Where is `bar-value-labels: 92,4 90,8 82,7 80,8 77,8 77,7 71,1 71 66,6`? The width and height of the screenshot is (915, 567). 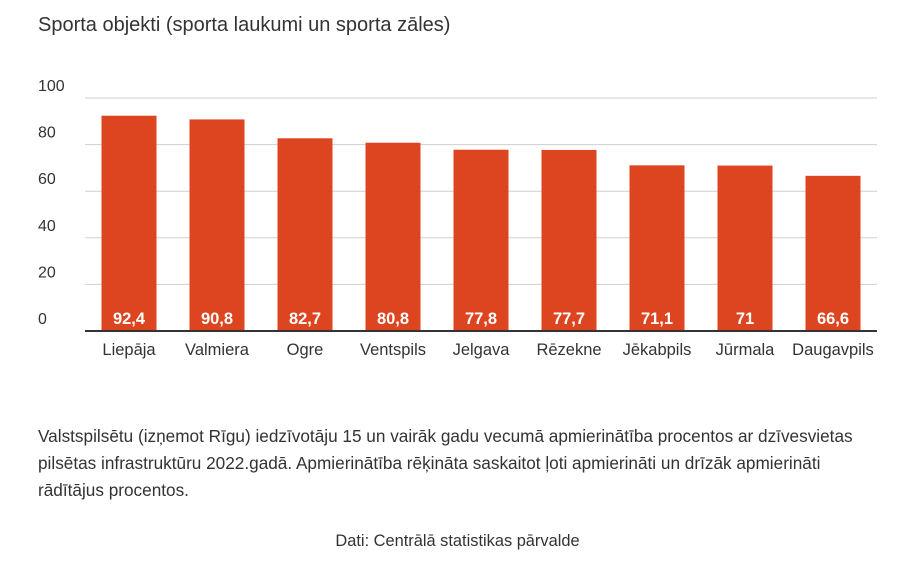 bar-value-labels: 92,4 90,8 82,7 80,8 77,8 77,7 71,1 71 66,6 is located at coordinates (481, 319).